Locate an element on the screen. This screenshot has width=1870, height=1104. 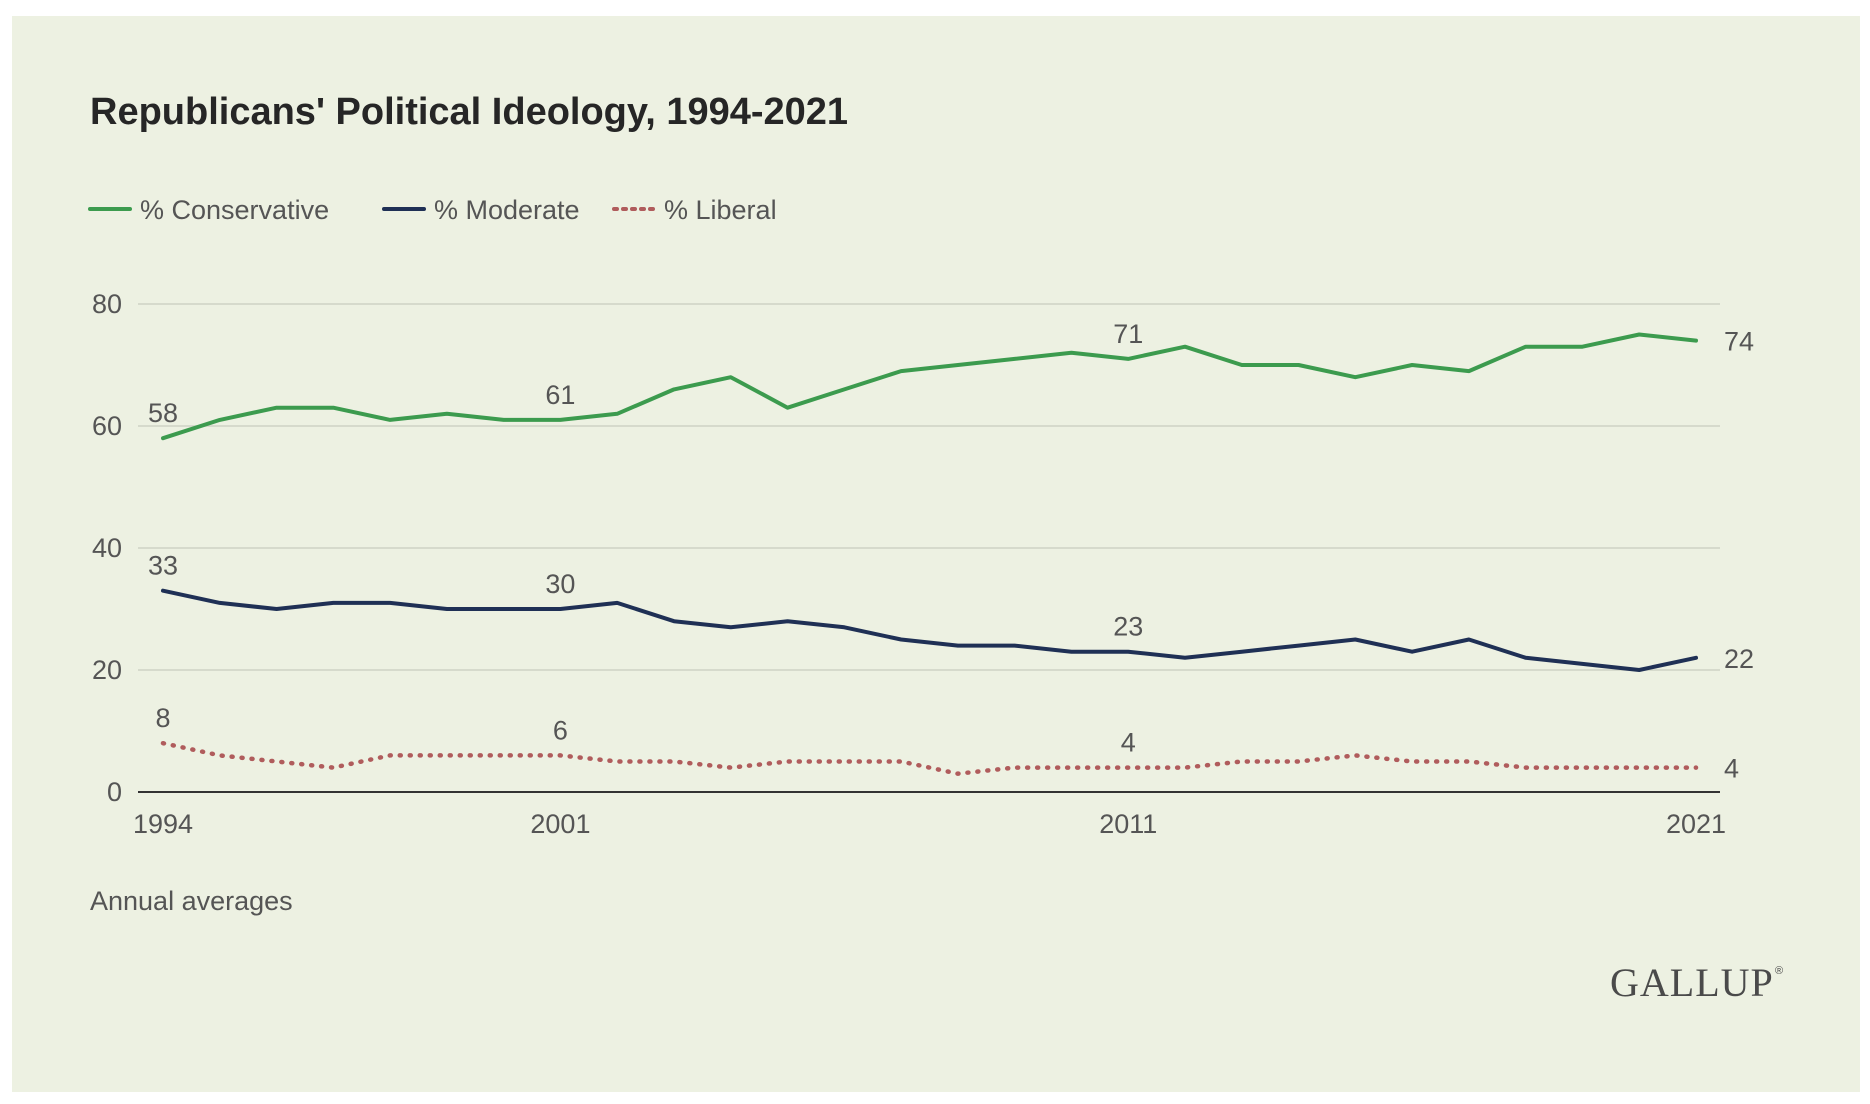
y-axis: 0 20 40 60 80 is located at coordinates (107, 548).